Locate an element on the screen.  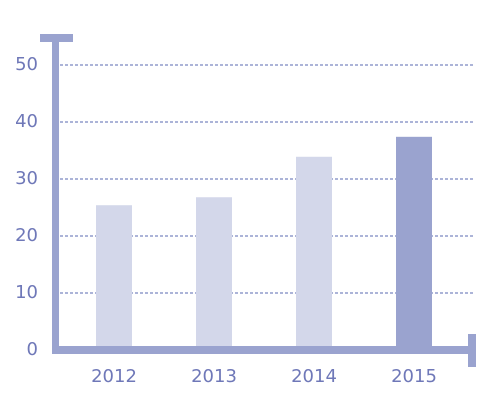
x-tick-label: 2015 is located at coordinates (414, 376).